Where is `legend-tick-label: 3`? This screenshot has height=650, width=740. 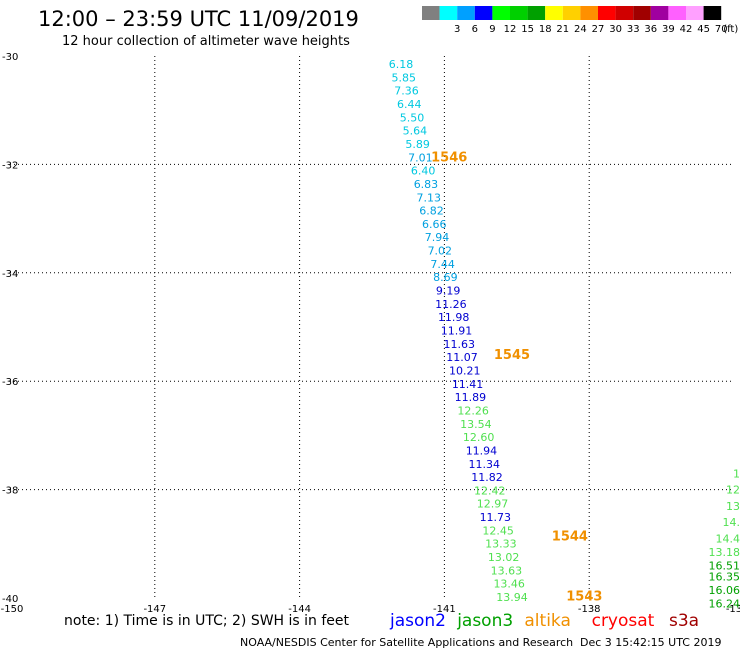 legend-tick-label: 3 is located at coordinates (457, 29).